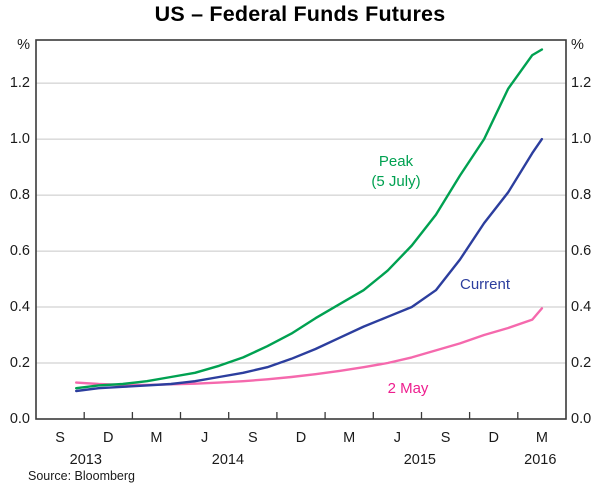 The image size is (600, 489). What do you see at coordinates (19, 307) in the screenshot?
I see `y-tick-label-left: 0.4` at bounding box center [19, 307].